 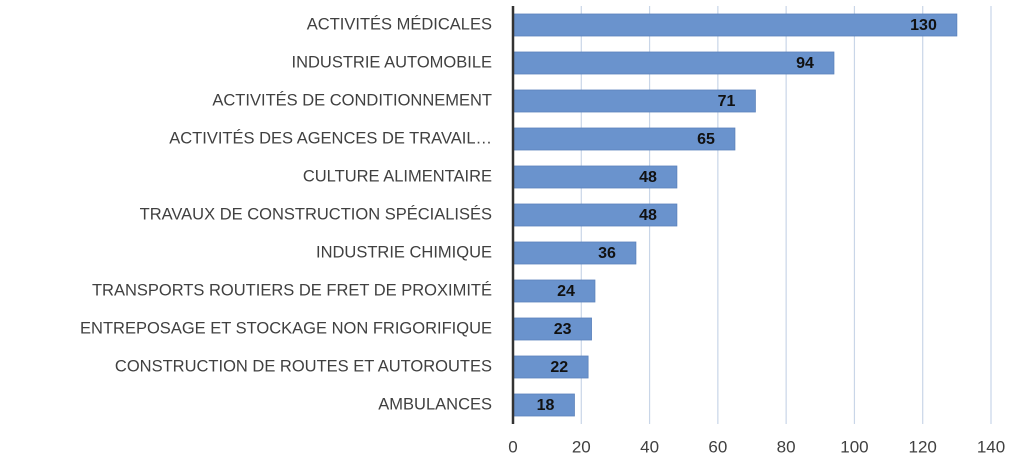 What do you see at coordinates (292, 289) in the screenshot?
I see `y-tick-label: TRANSPORTS ROUTIERS DE FRET DE PROXIMITÉ` at bounding box center [292, 289].